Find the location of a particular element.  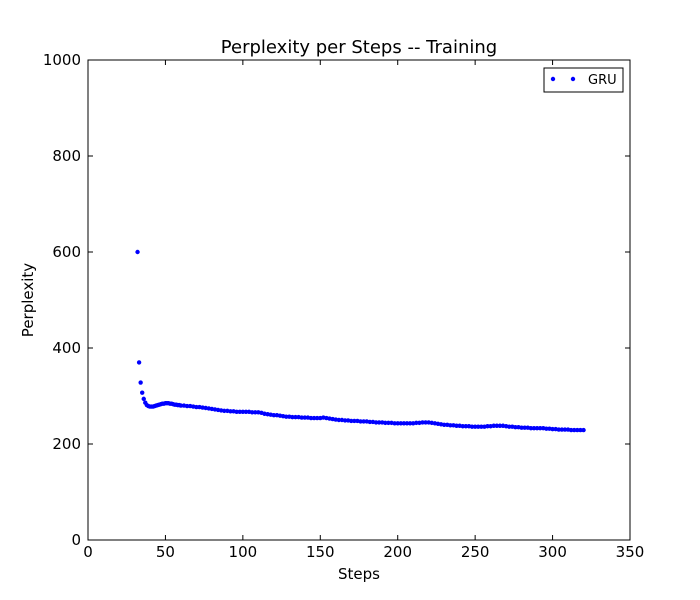

chart-title: Perplexity per Steps -- Training is located at coordinates (359, 47).